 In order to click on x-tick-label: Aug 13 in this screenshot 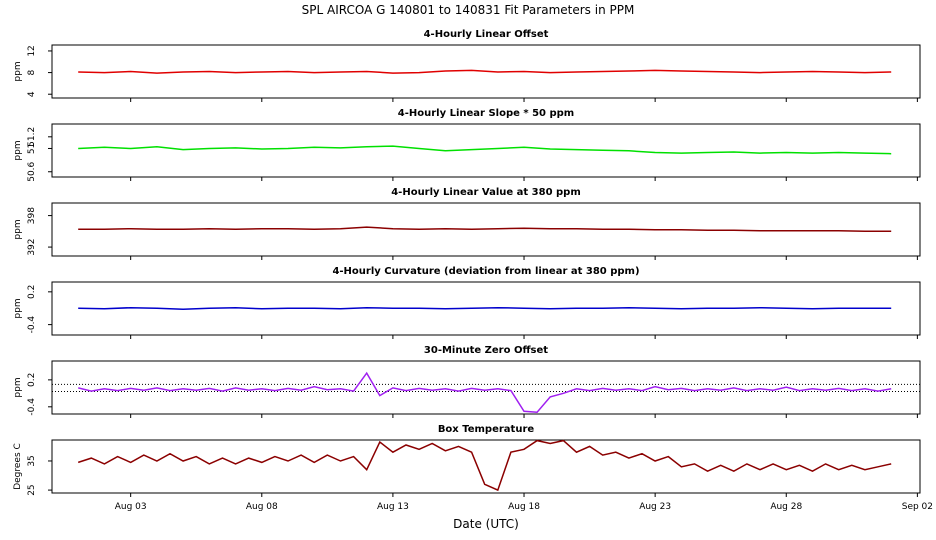, I will do `click(393, 507)`.